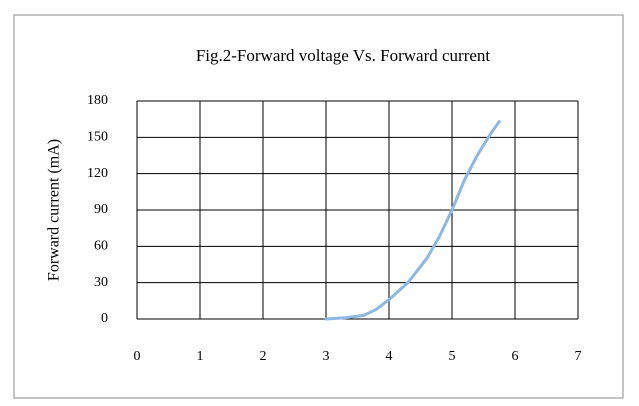 This screenshot has height=406, width=639. I want to click on x-tick-label: 2, so click(263, 356).